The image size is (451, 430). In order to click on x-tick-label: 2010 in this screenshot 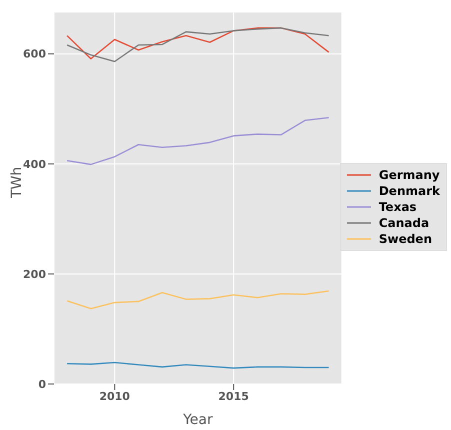, I will do `click(114, 396)`.